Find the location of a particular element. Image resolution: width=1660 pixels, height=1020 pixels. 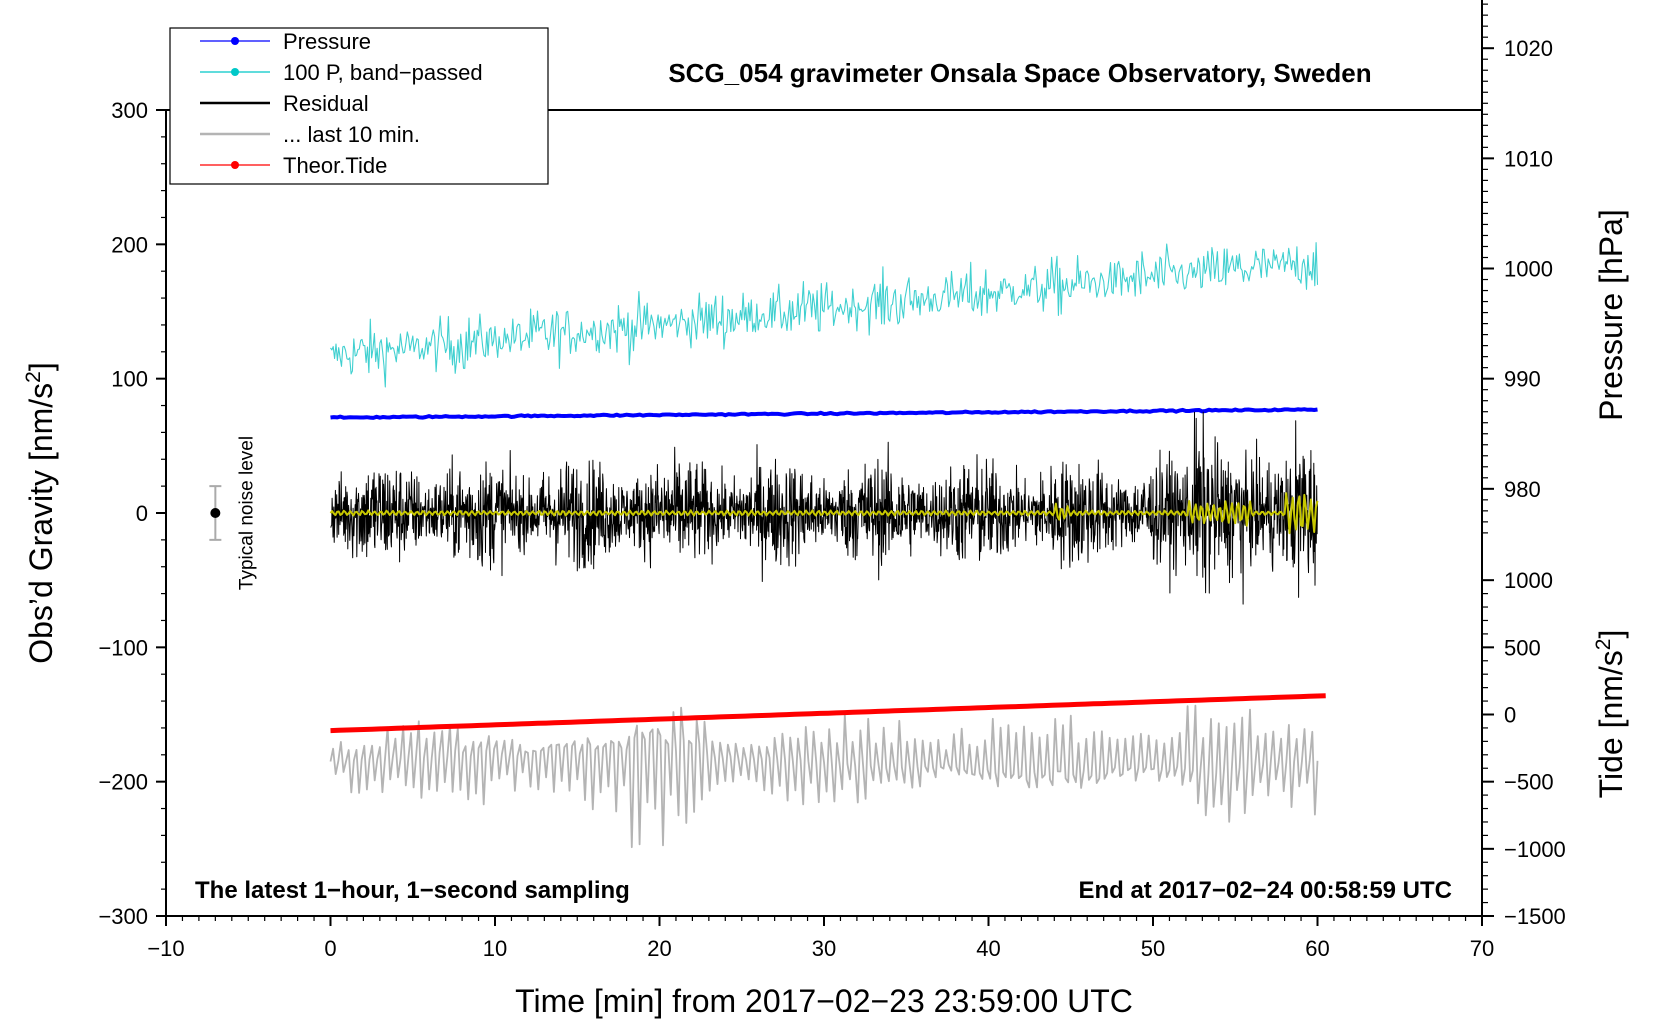

annotation-sampling: The latest 1−hour, 1−second sampling is located at coordinates (412, 890).